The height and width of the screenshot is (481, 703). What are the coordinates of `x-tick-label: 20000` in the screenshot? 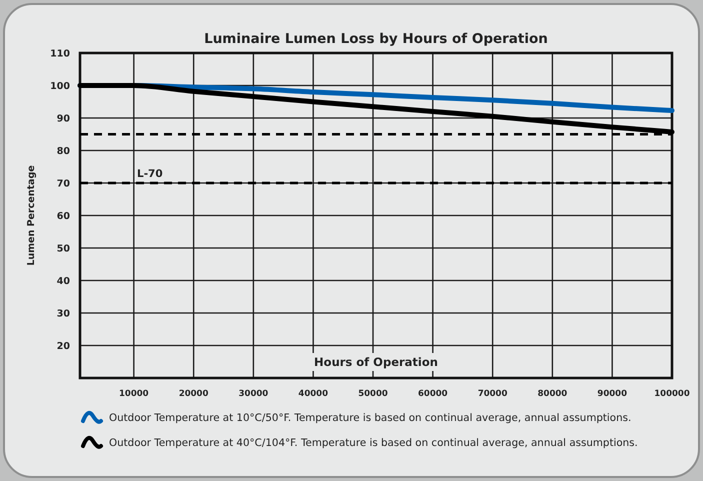 It's located at (193, 394).